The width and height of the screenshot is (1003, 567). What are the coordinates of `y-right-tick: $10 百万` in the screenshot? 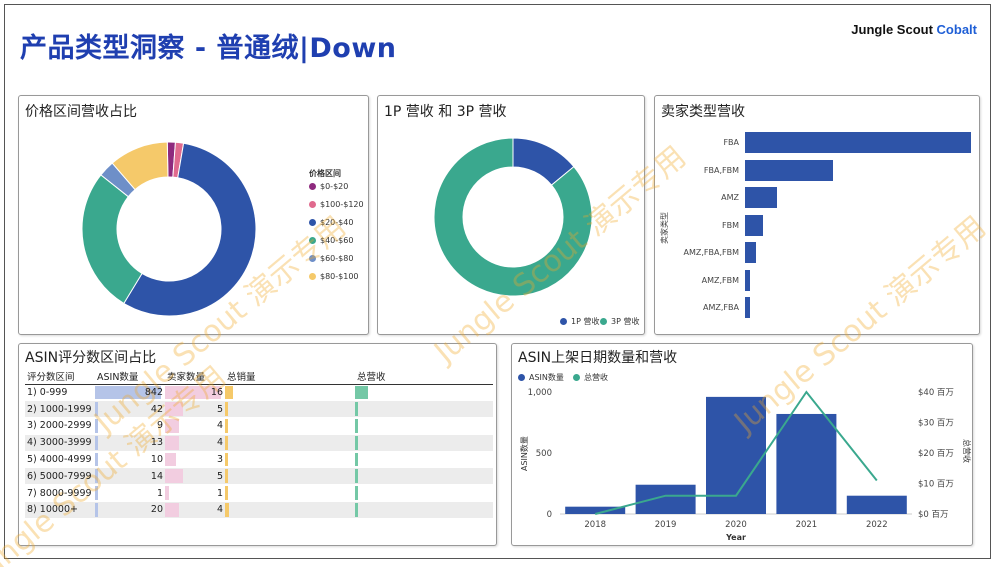 It's located at (936, 485).